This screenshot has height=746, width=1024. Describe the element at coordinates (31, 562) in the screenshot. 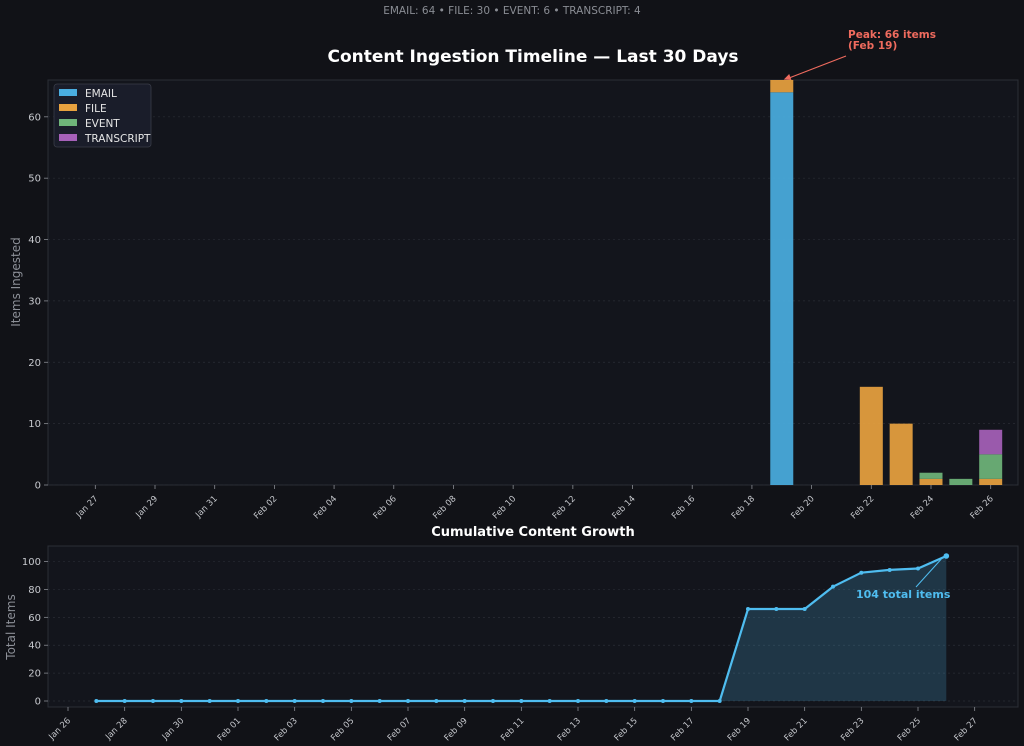

I see `y-tick-label: 100` at that location.